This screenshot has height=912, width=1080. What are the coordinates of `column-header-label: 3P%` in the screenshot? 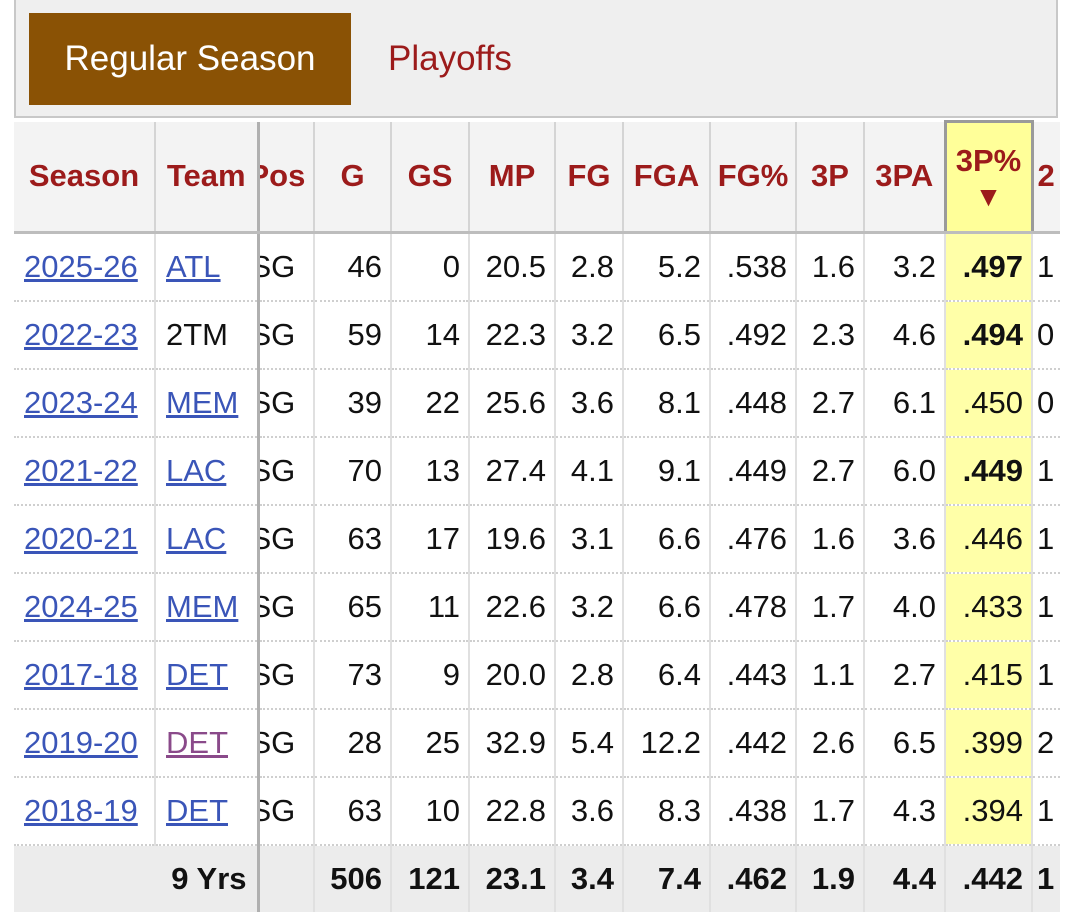 It's located at (988, 160).